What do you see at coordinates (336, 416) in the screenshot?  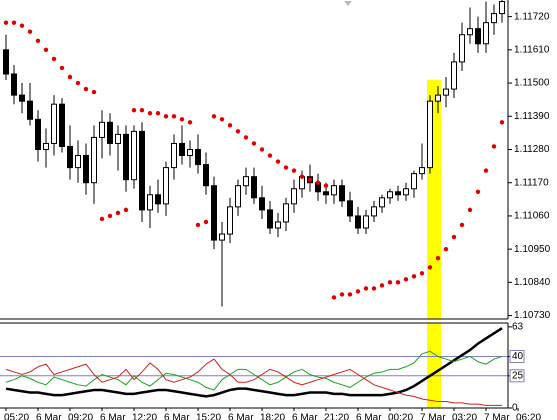 I see `x-tick-label: 21:20` at bounding box center [336, 416].